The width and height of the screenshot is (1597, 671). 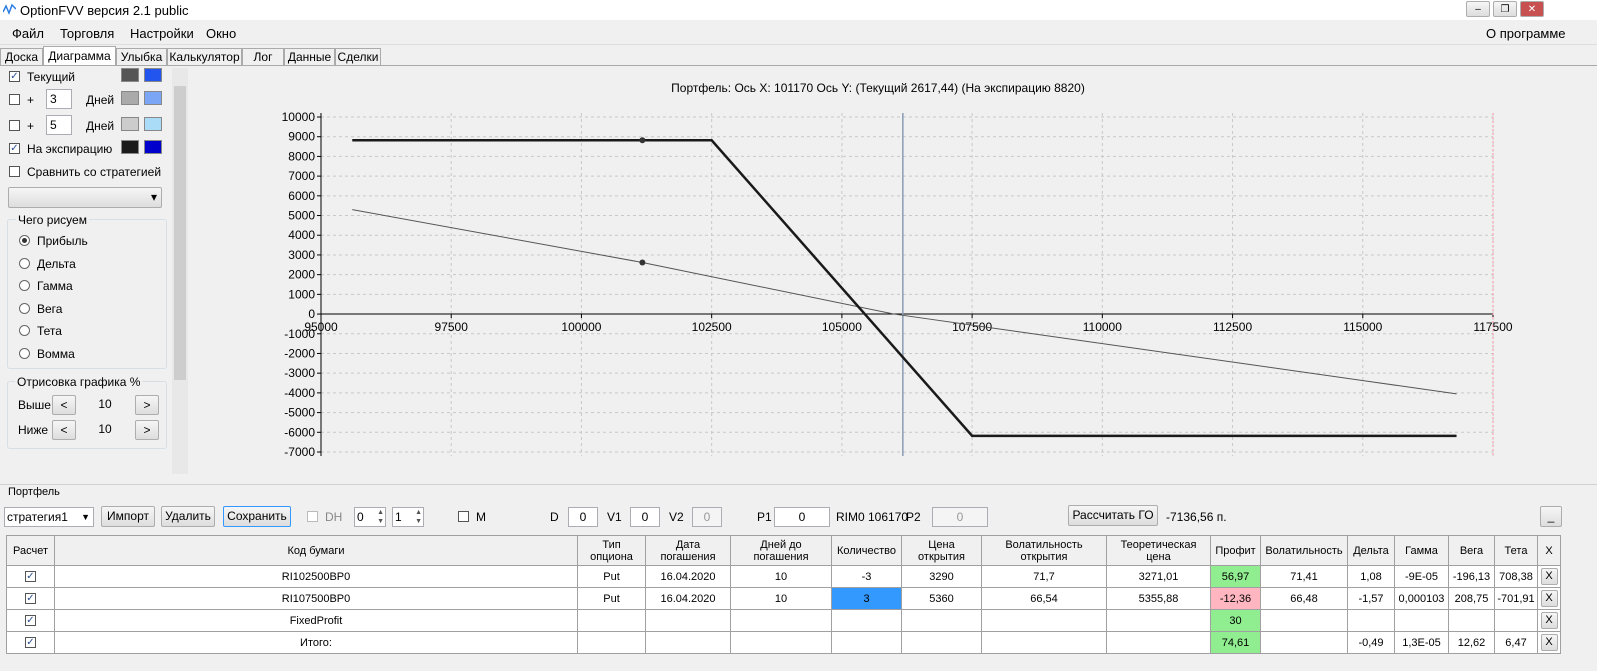 What do you see at coordinates (51, 77) in the screenshot?
I see `series-label: Текущий` at bounding box center [51, 77].